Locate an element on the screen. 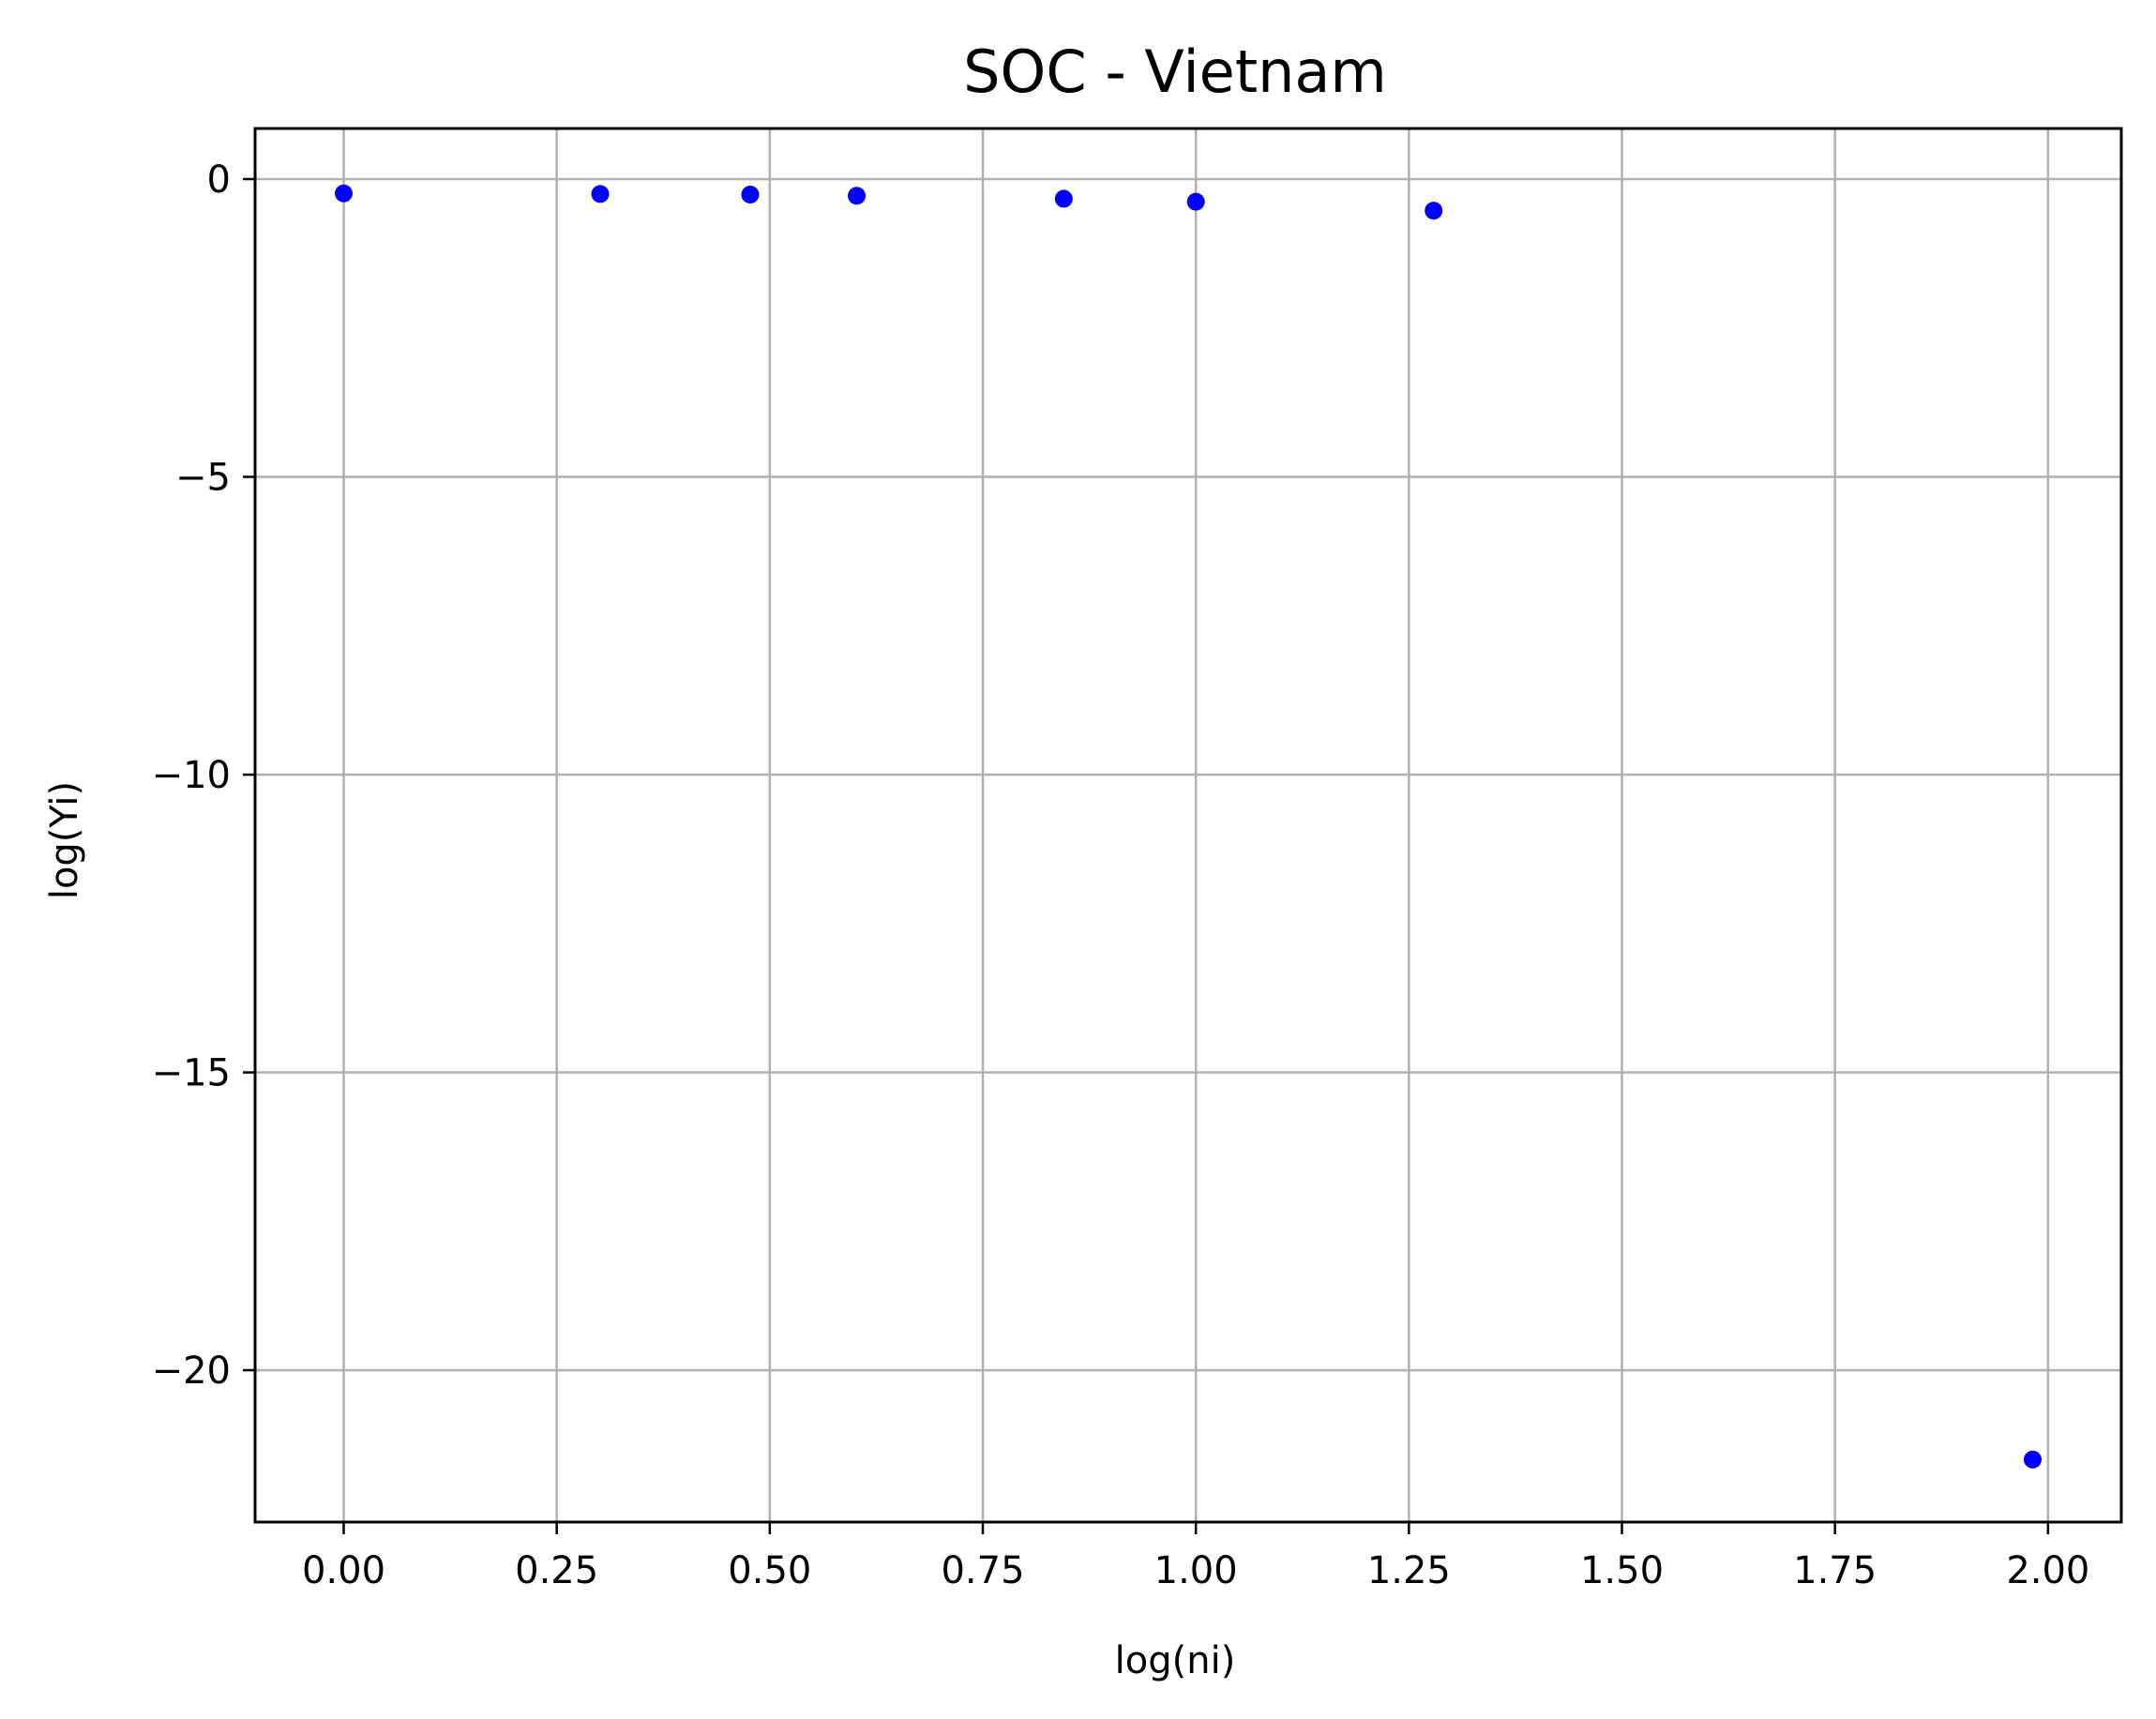 Image resolution: width=2156 pixels, height=1719 pixels. chart-title: SOC - Vietnam is located at coordinates (1175, 72).